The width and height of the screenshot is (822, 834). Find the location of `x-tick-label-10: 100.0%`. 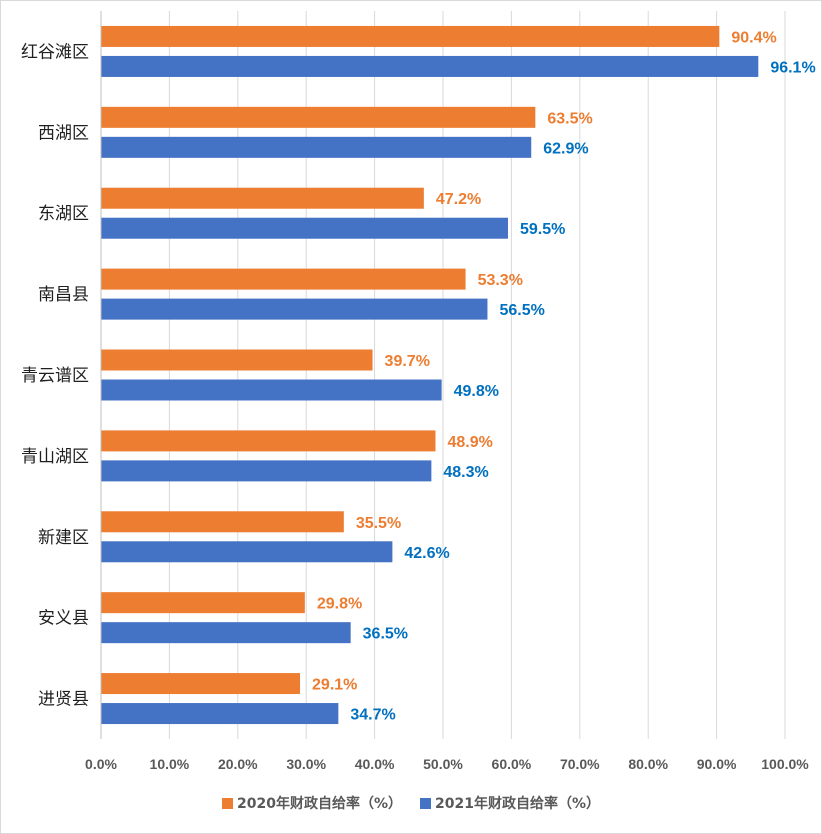

x-tick-label-10: 100.0% is located at coordinates (785, 764).